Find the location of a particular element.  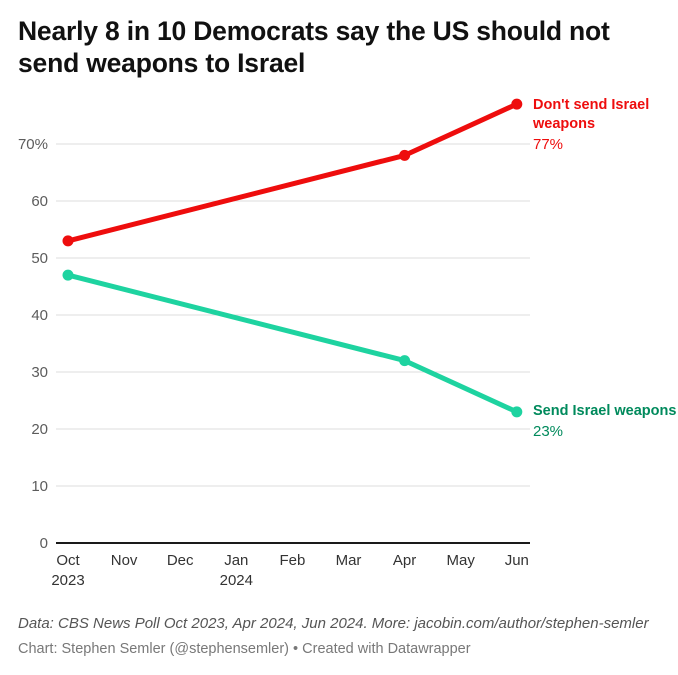

series-value: 77% is located at coordinates (548, 144).